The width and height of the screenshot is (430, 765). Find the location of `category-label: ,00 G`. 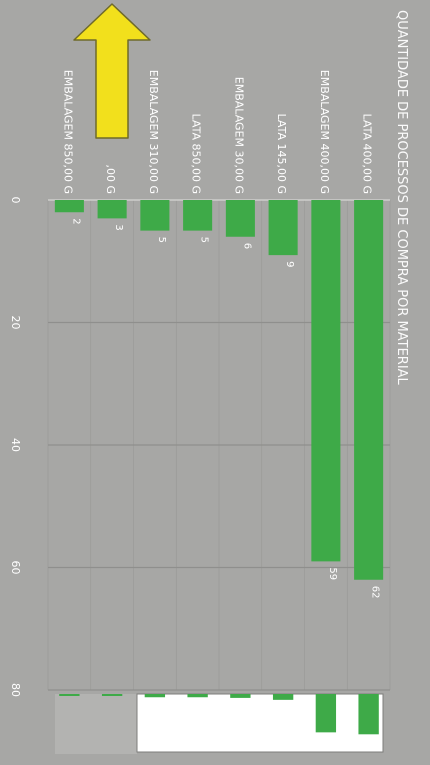

category-label: ,00 G is located at coordinates (110, 179).